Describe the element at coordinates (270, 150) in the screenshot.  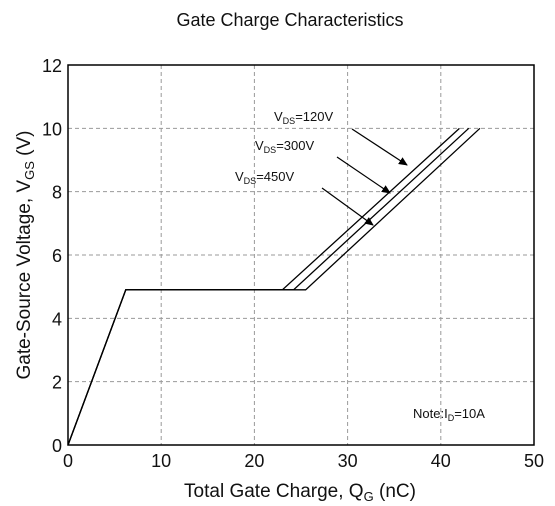
I see `series-label-300v-sub: DS` at that location.